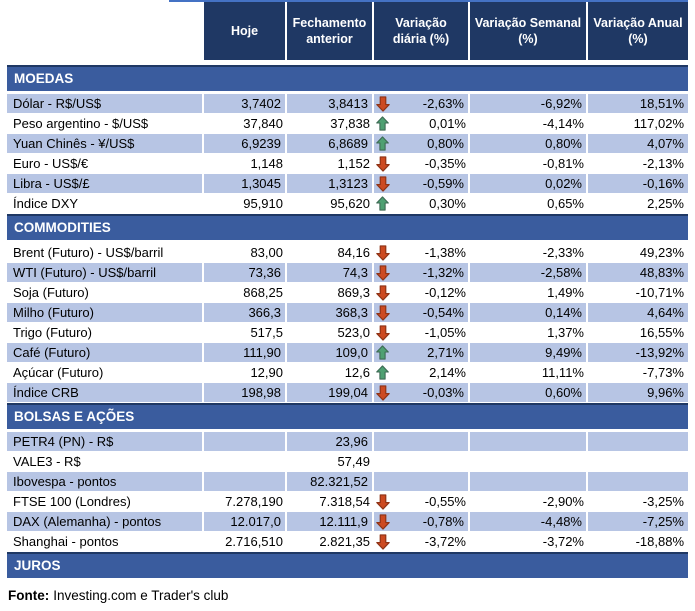 The width and height of the screenshot is (695, 611). What do you see at coordinates (383, 144) in the screenshot?
I see `up-arrow-icon` at bounding box center [383, 144].